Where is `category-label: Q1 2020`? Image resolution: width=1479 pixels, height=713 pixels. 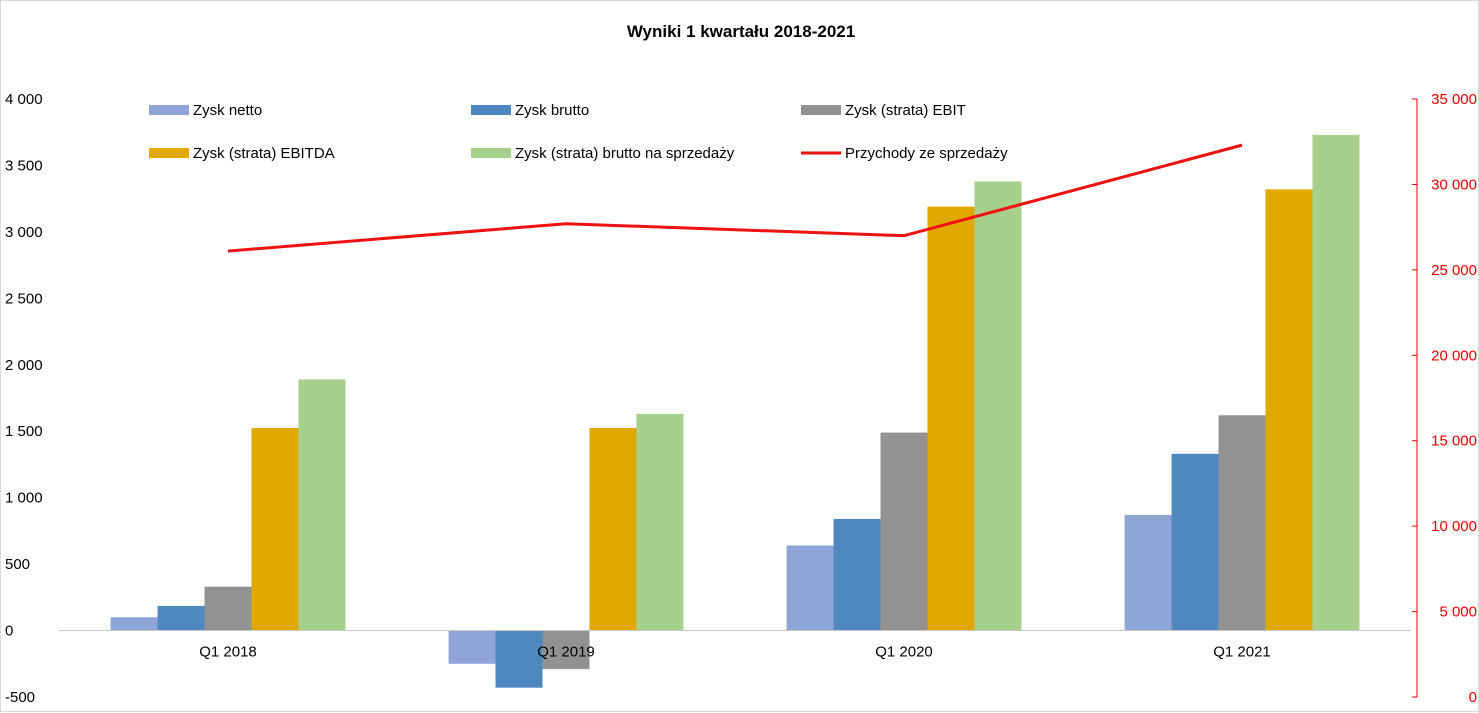 category-label: Q1 2020 is located at coordinates (904, 652).